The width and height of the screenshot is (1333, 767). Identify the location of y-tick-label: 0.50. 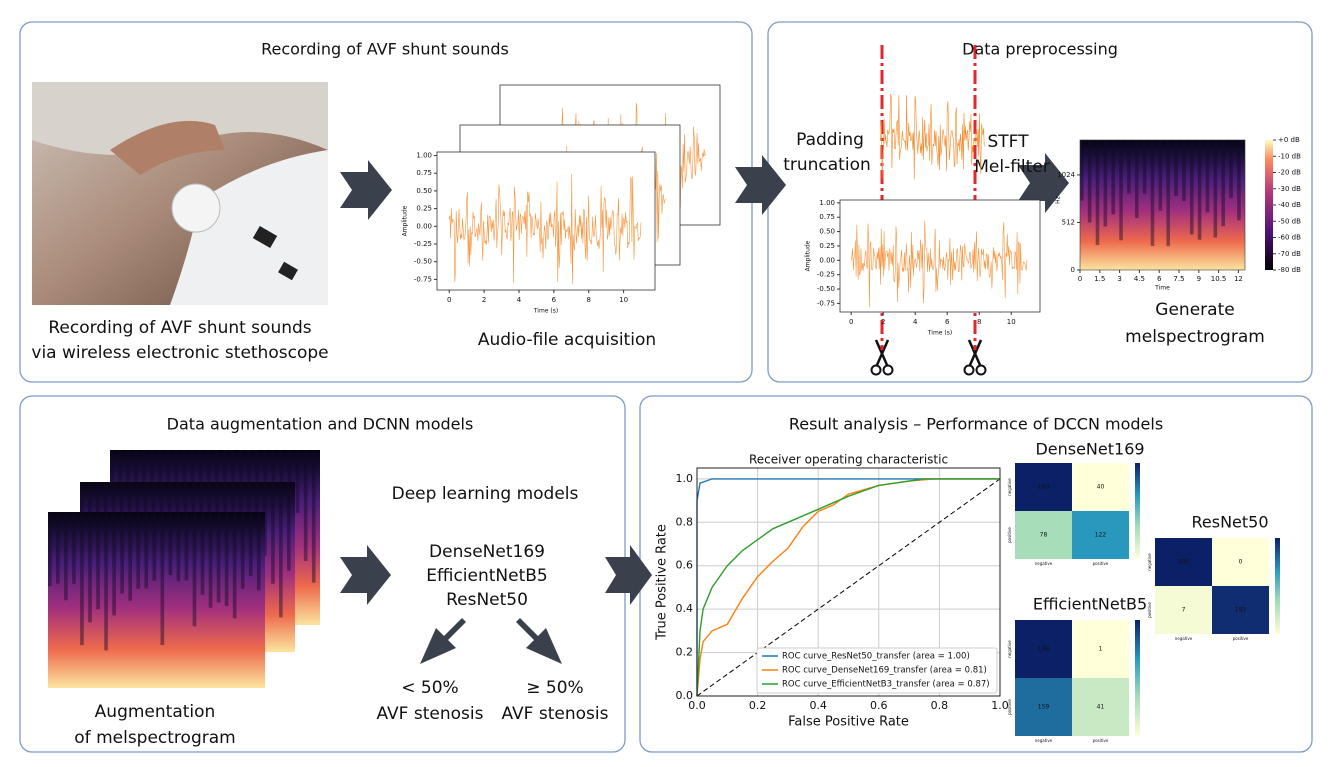
(827, 232).